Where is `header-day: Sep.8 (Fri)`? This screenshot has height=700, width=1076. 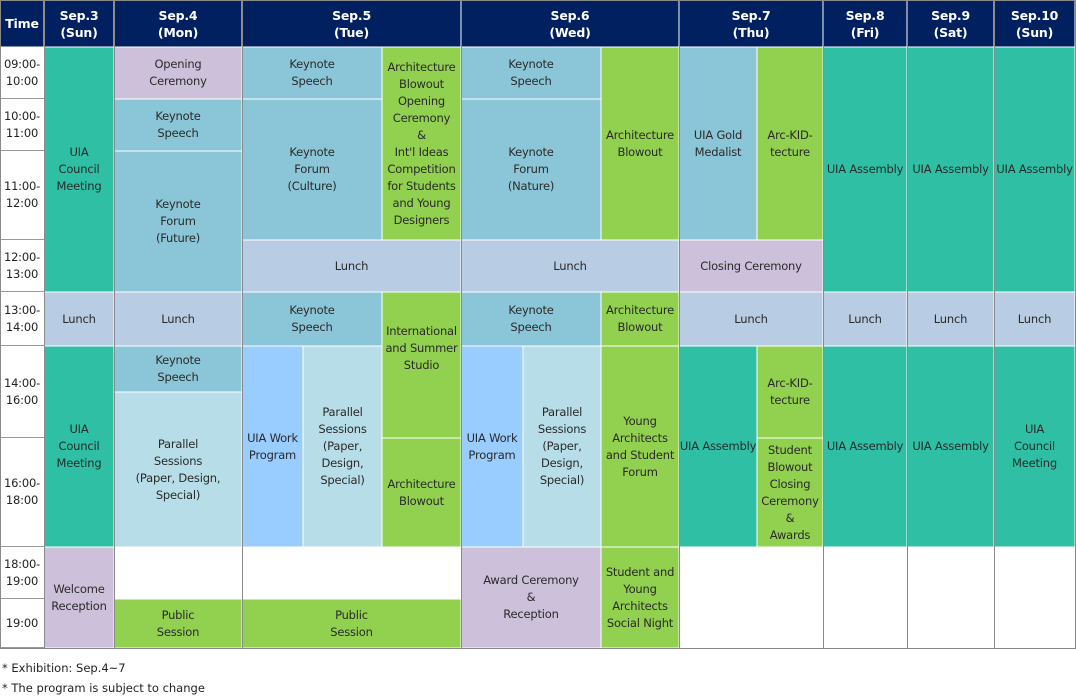 header-day: Sep.8 (Fri) is located at coordinates (865, 23).